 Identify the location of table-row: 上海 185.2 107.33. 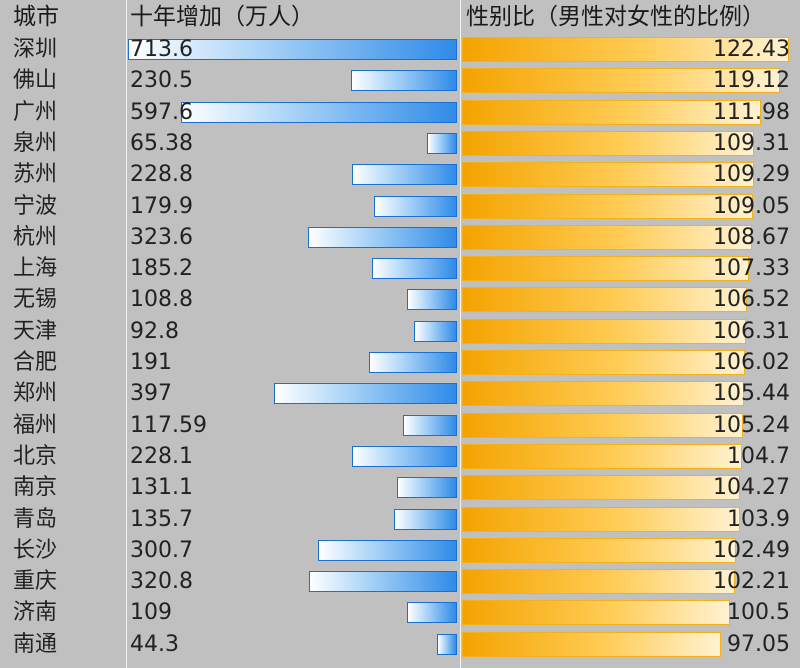
(400, 268).